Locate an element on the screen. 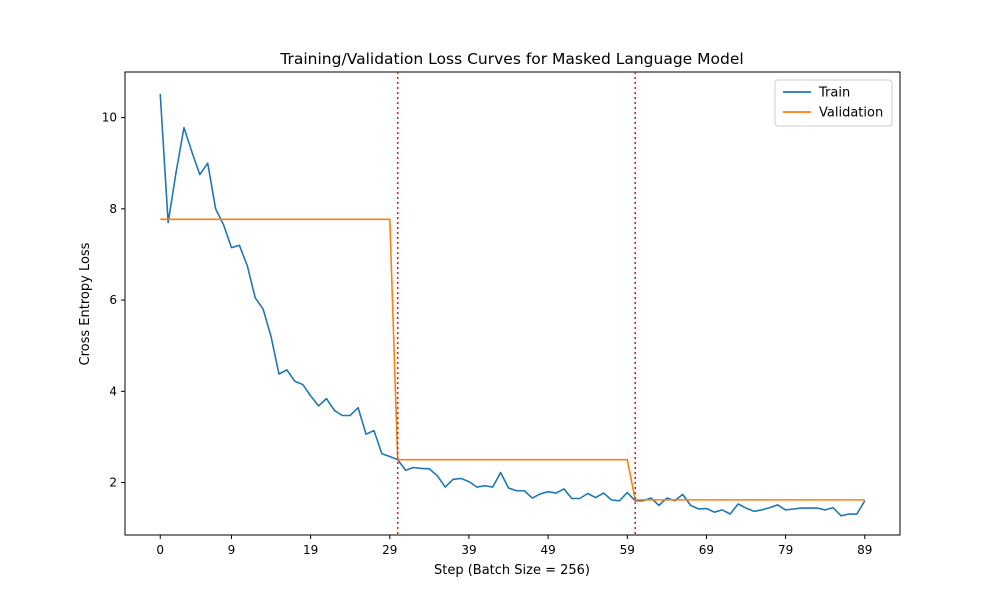  x-tick-label: 39 is located at coordinates (468, 550).